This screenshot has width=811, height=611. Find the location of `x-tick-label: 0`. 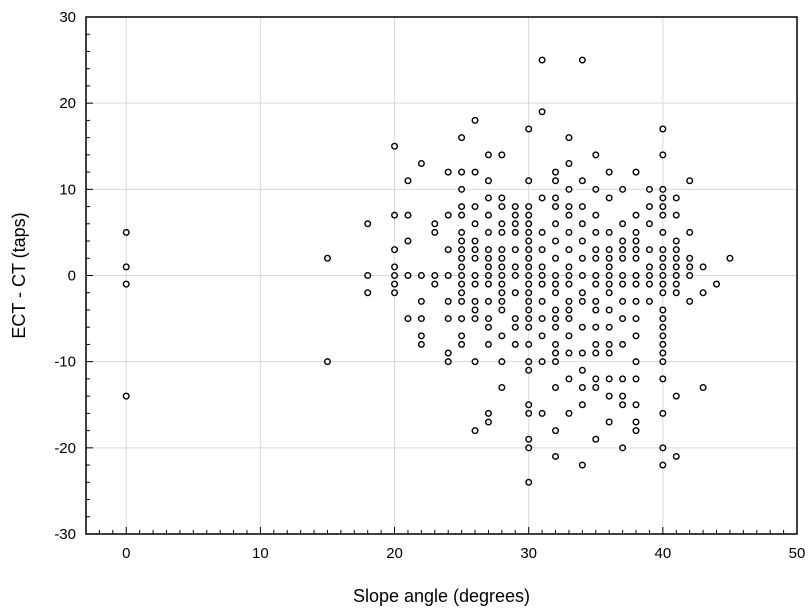

x-tick-label: 0 is located at coordinates (126, 553).